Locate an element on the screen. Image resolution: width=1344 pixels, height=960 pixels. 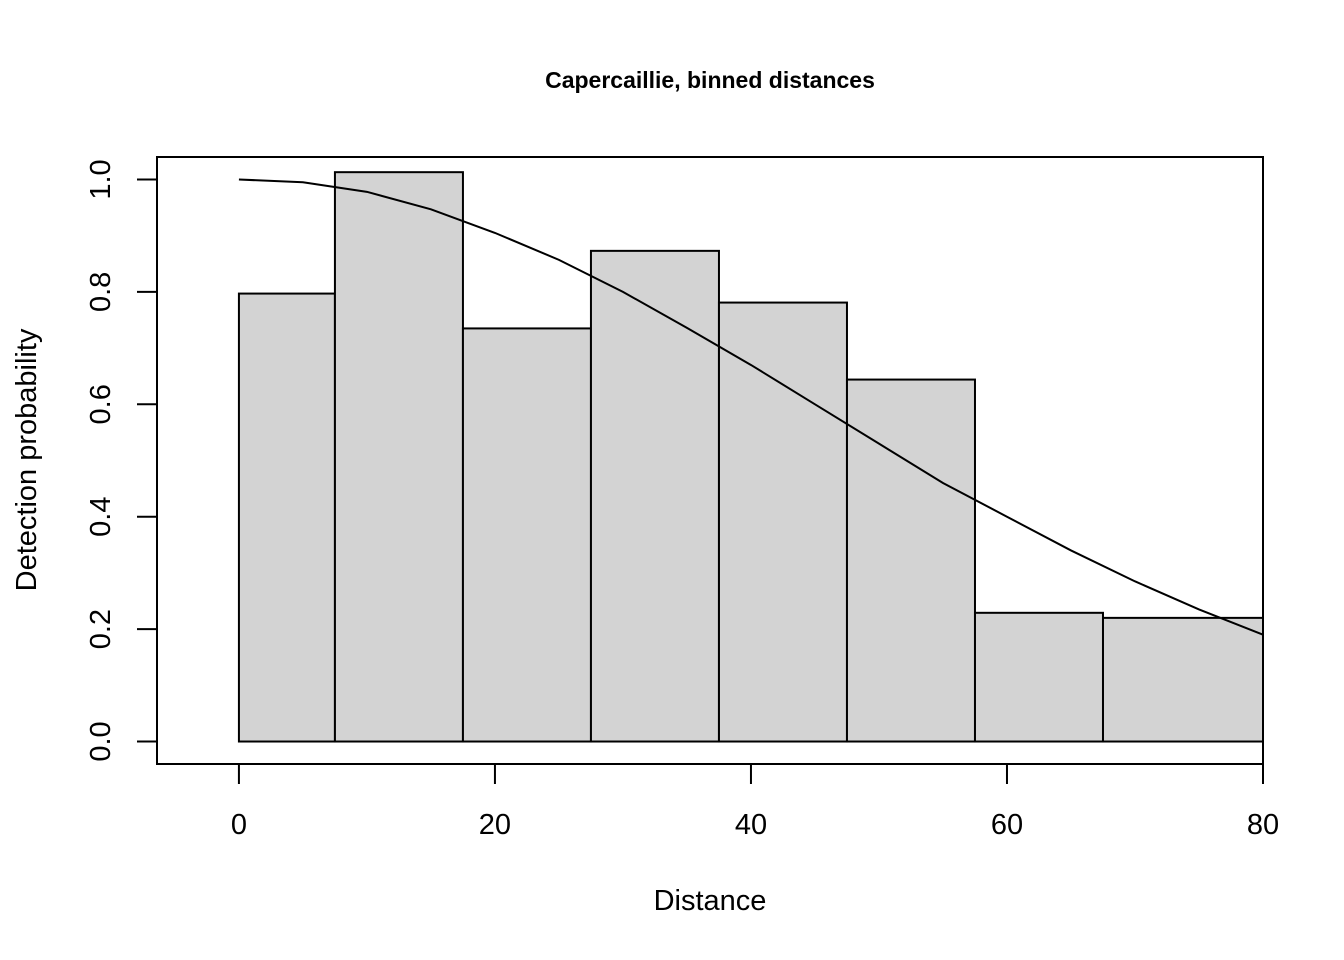
x-tick-label-2: 40 is located at coordinates (751, 825).